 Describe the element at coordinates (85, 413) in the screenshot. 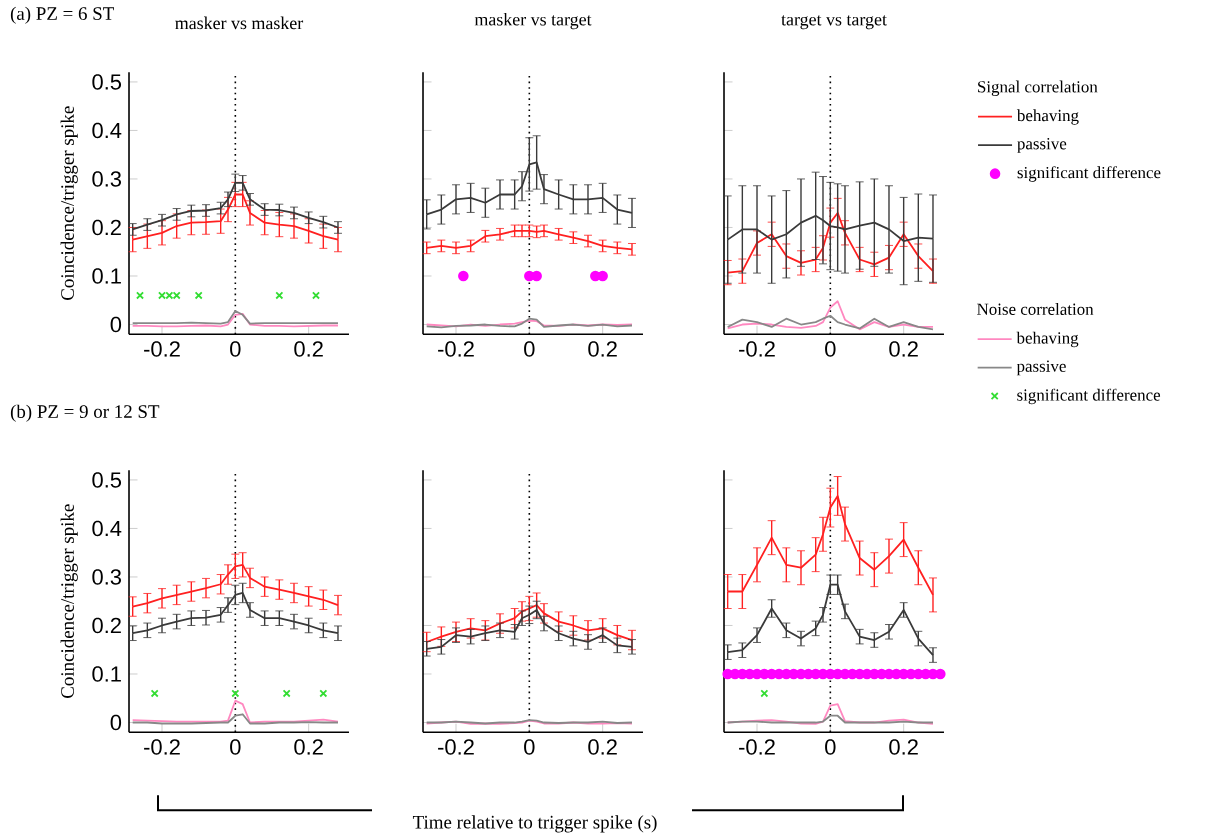

I see `chart-subtitle: (b) PZ = 9 or 12 ST` at that location.